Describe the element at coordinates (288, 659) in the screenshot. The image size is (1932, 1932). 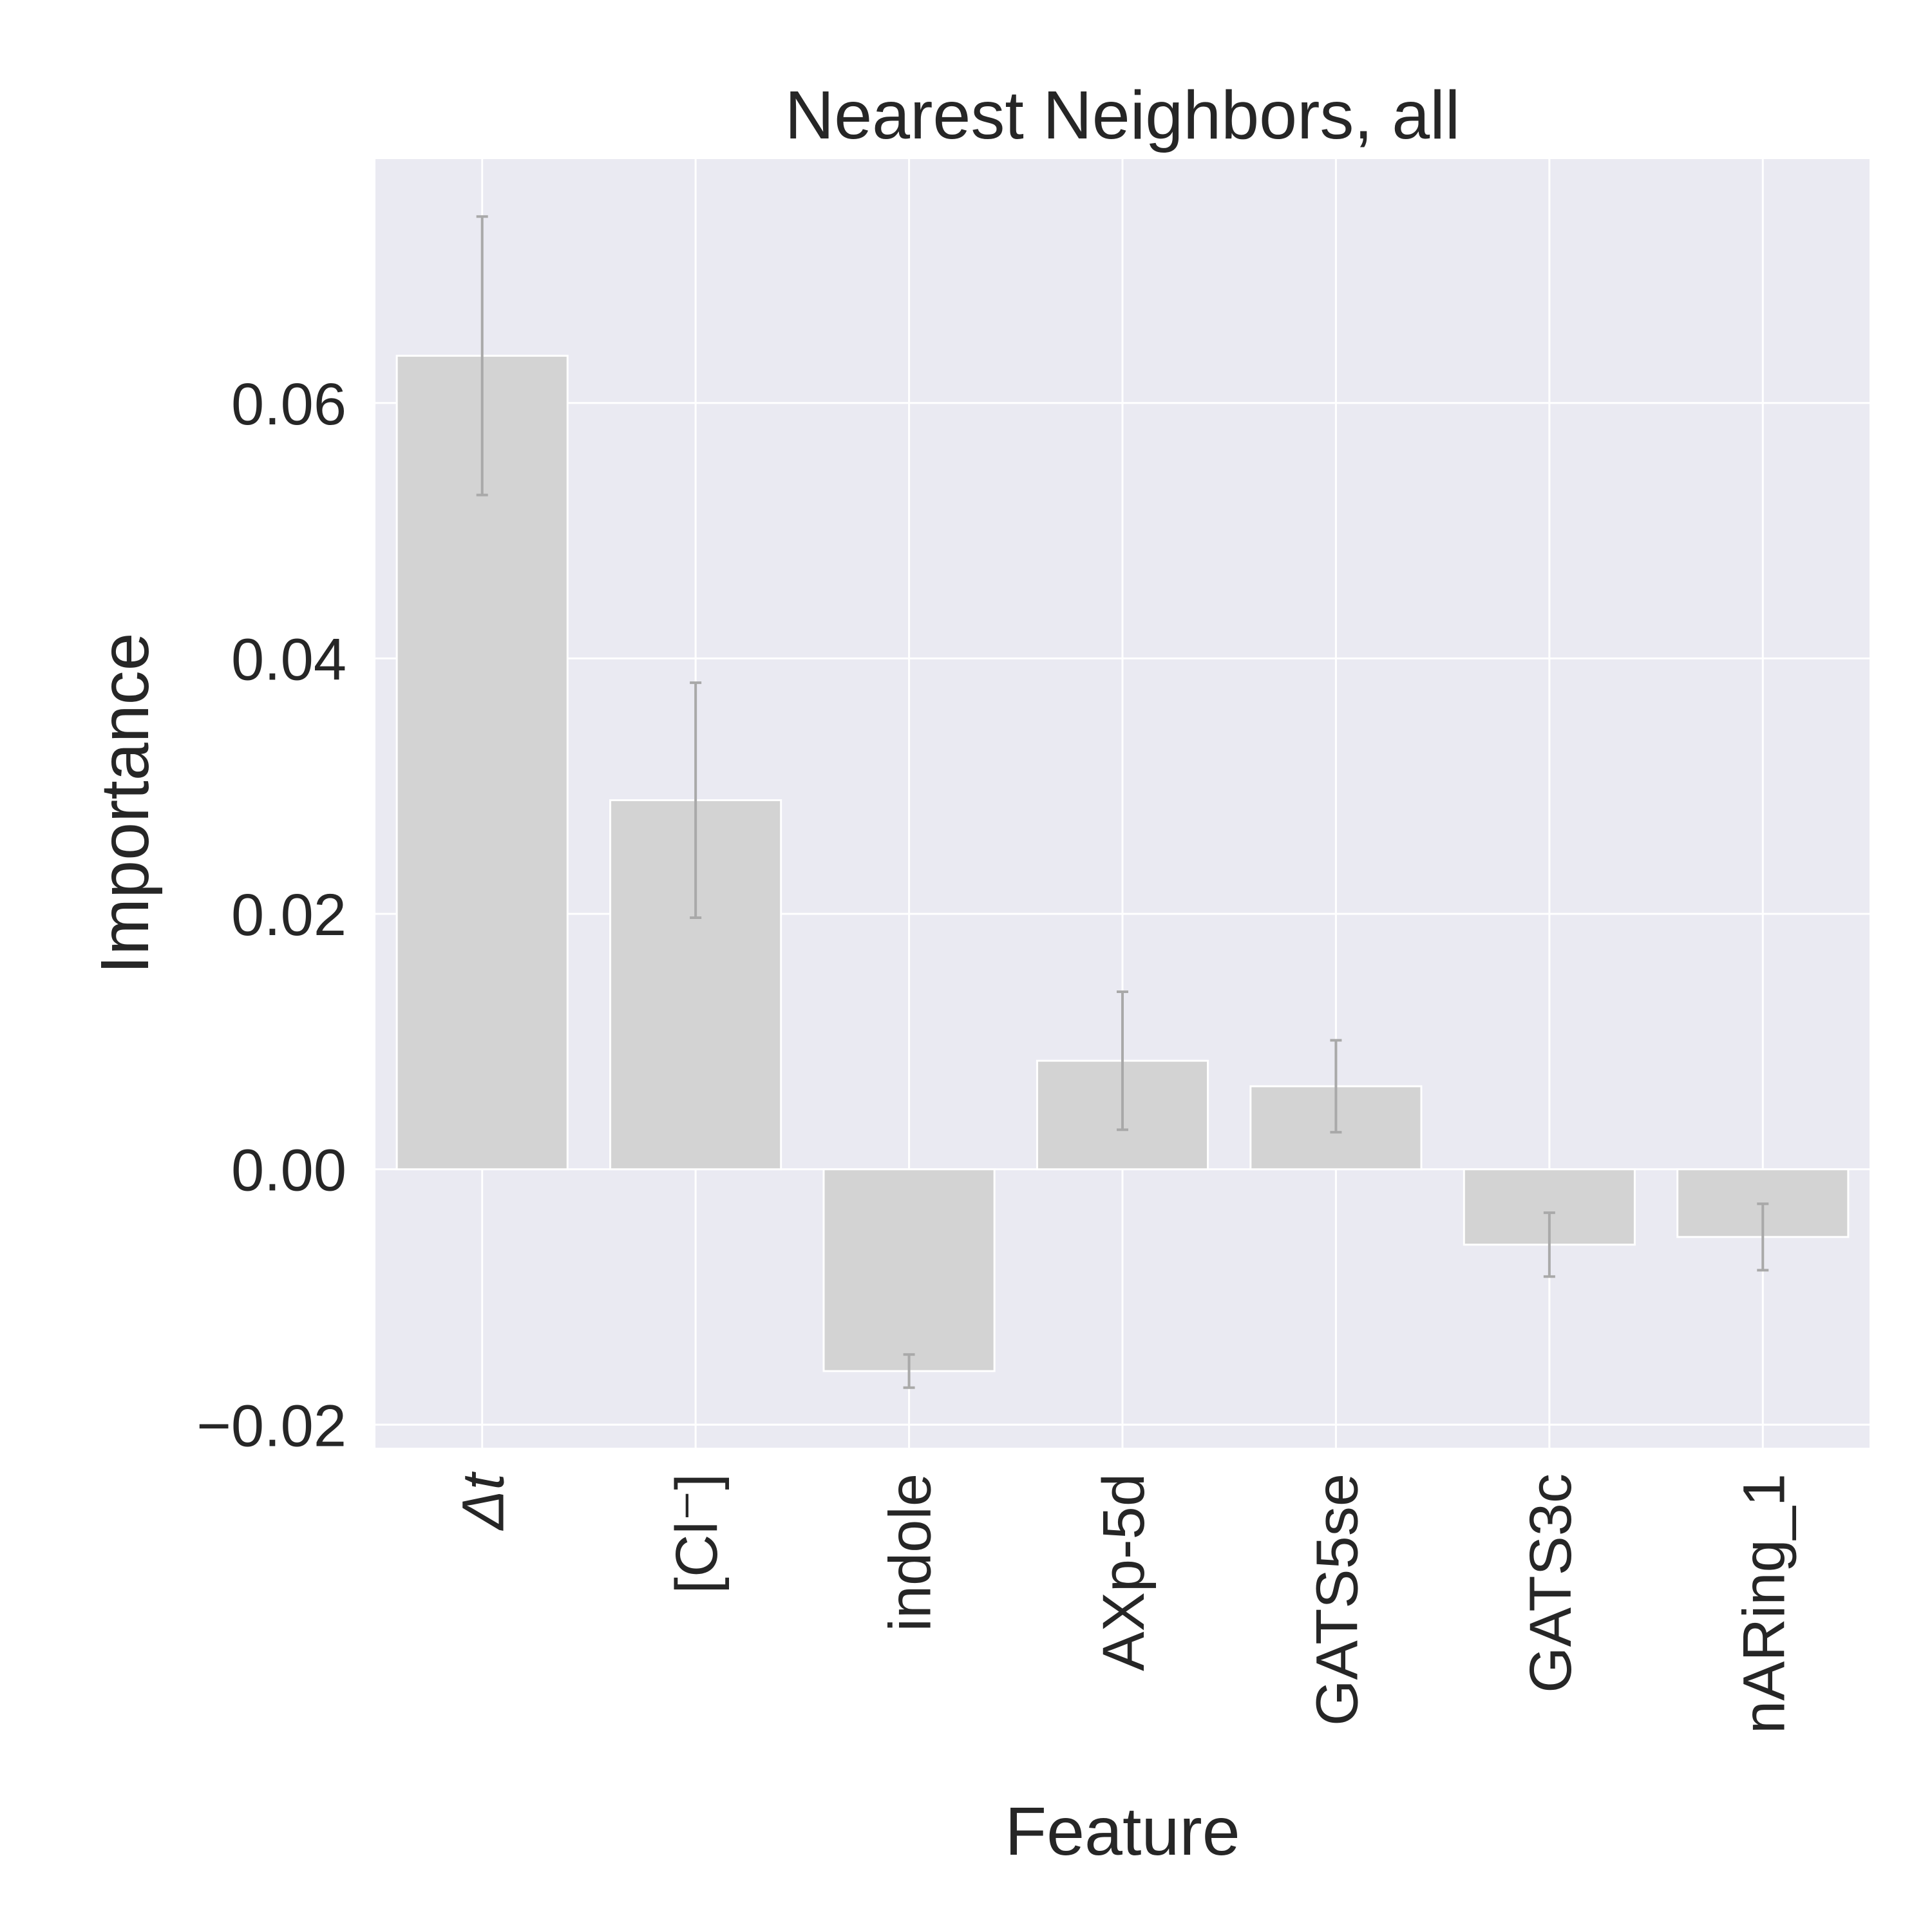
I see `y-tick-label: 0.04` at that location.